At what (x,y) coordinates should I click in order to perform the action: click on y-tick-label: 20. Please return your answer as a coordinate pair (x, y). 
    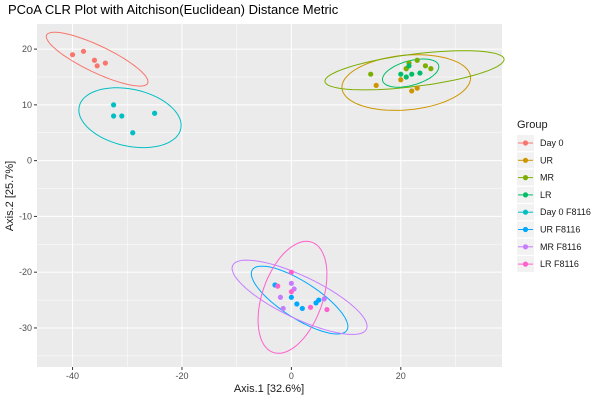
    Looking at the image, I should click on (27, 49).